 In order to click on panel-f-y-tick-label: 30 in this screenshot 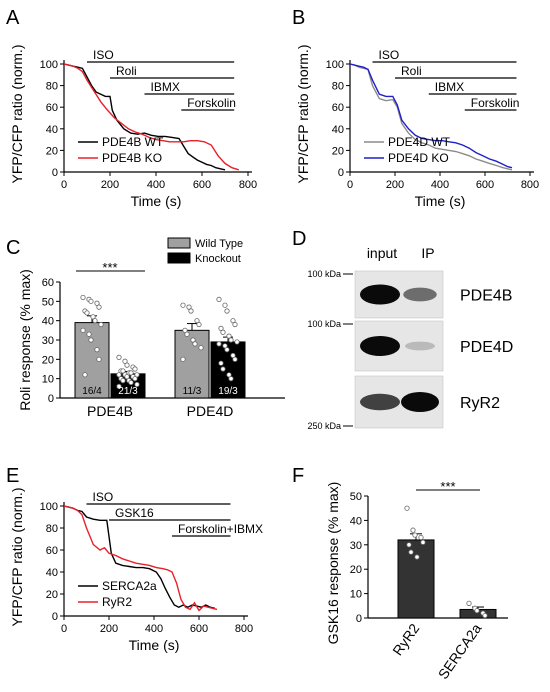, I will do `click(356, 546)`.